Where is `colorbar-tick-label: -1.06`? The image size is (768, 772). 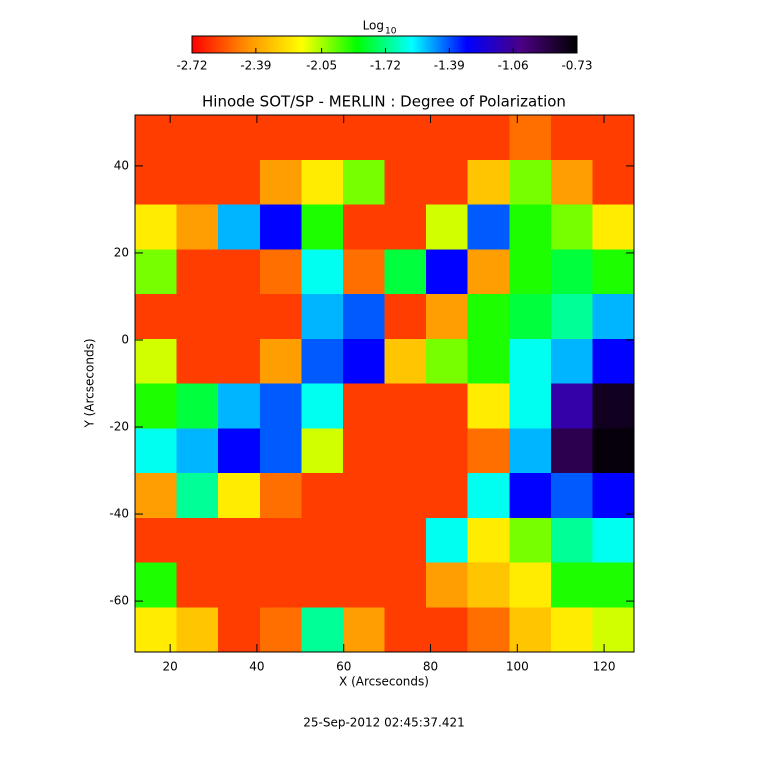
colorbar-tick-label: -1.06 is located at coordinates (513, 66).